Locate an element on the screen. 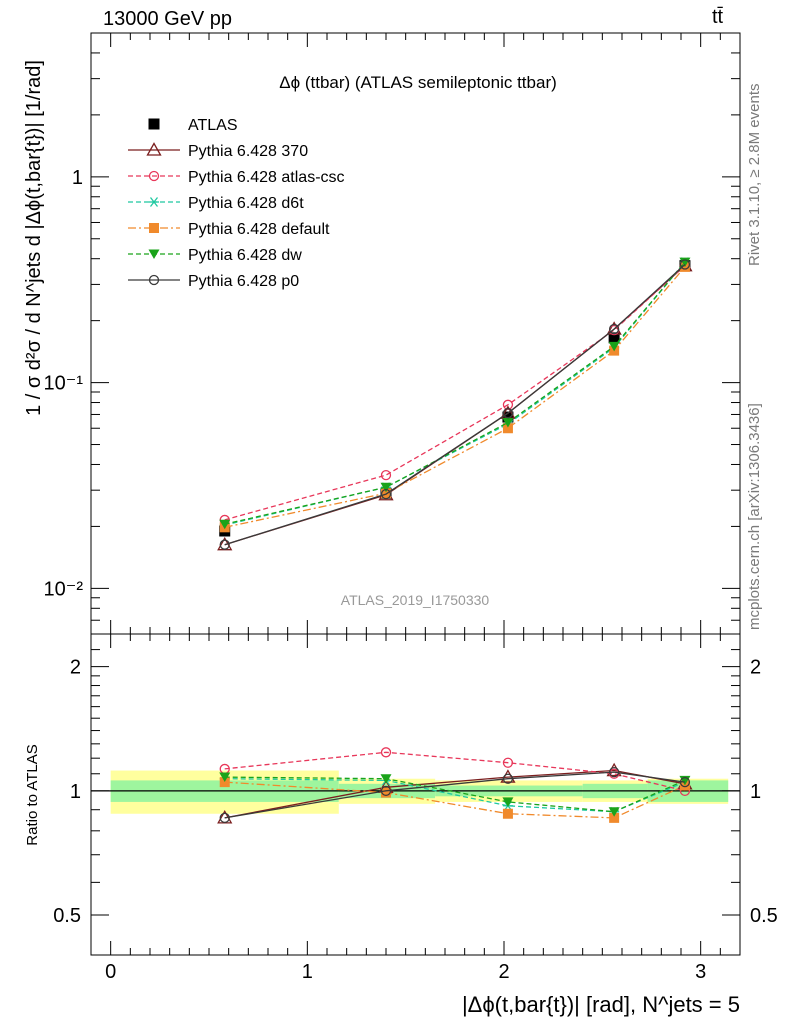 This screenshot has height=1024, width=786. y-tick-label: 1 is located at coordinates (77, 178).